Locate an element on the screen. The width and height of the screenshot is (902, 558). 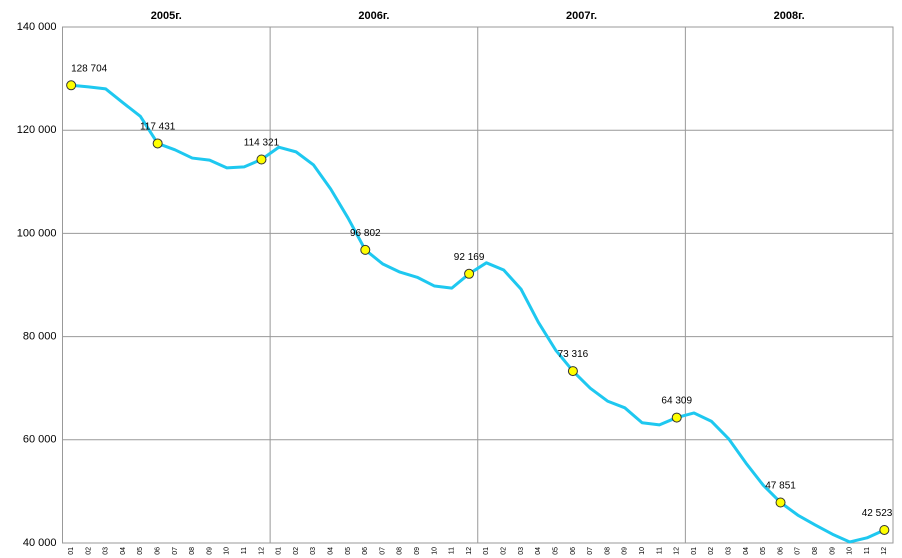
y-tick-label: 100 000 is located at coordinates (37, 233).